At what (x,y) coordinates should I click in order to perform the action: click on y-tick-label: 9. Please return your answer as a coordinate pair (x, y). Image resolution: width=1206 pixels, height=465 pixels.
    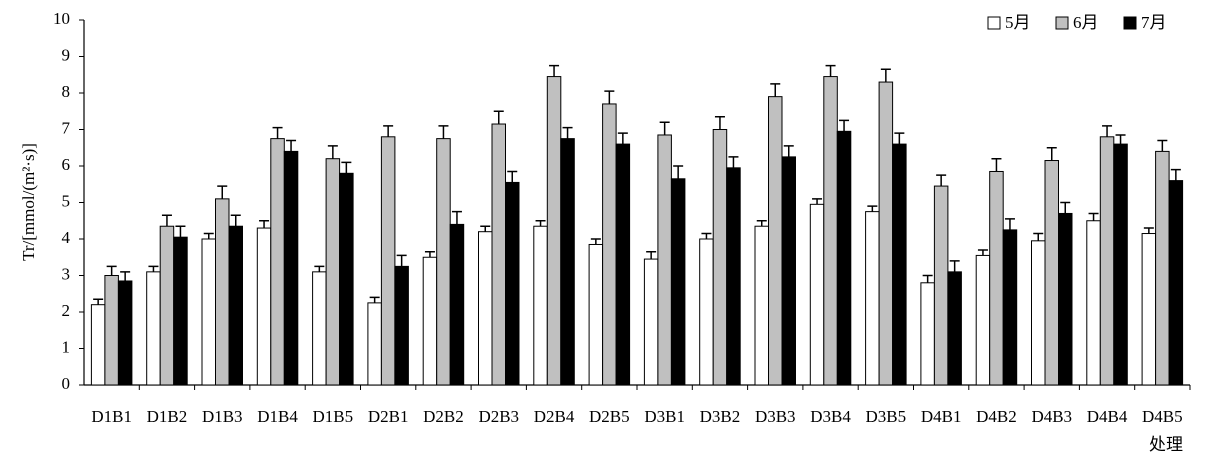
    Looking at the image, I should click on (66, 54).